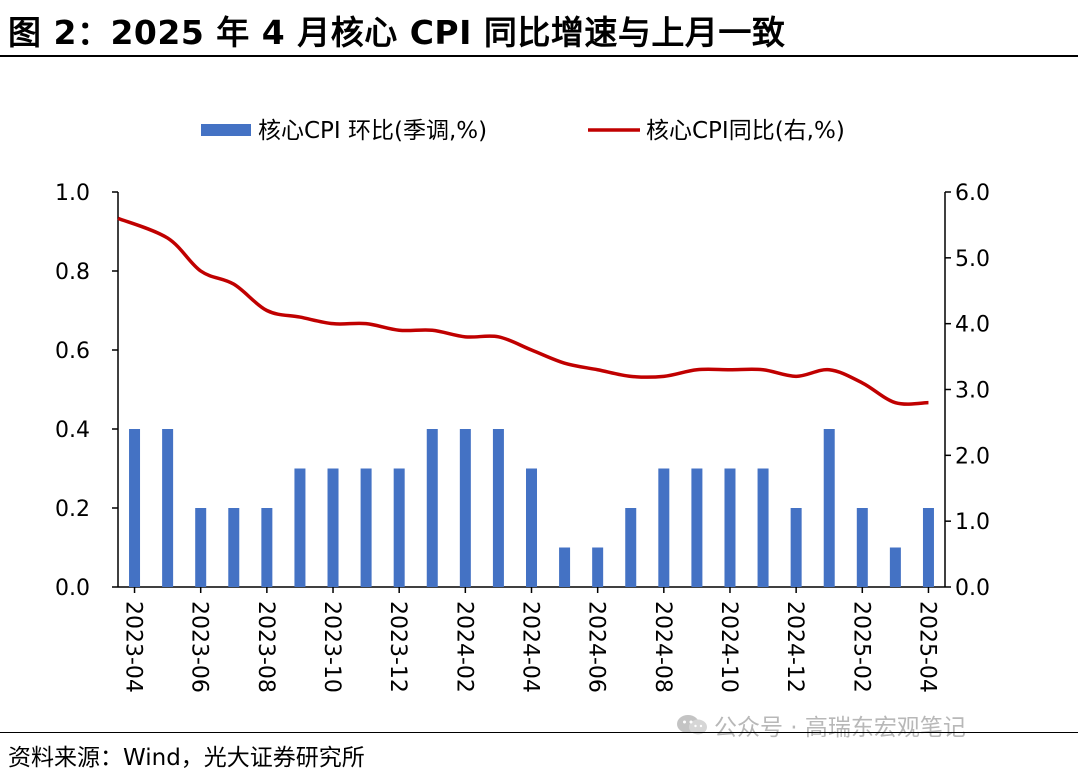  I want to click on right-axis-ticks: 0.0 1.0 2.0 3.0 4.0 5.0 6.0, so click(967, 391).